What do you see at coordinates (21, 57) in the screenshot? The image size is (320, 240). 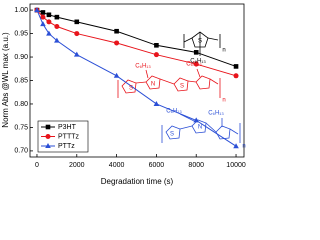 I see `y-tick-label: 0.90` at bounding box center [21, 57].